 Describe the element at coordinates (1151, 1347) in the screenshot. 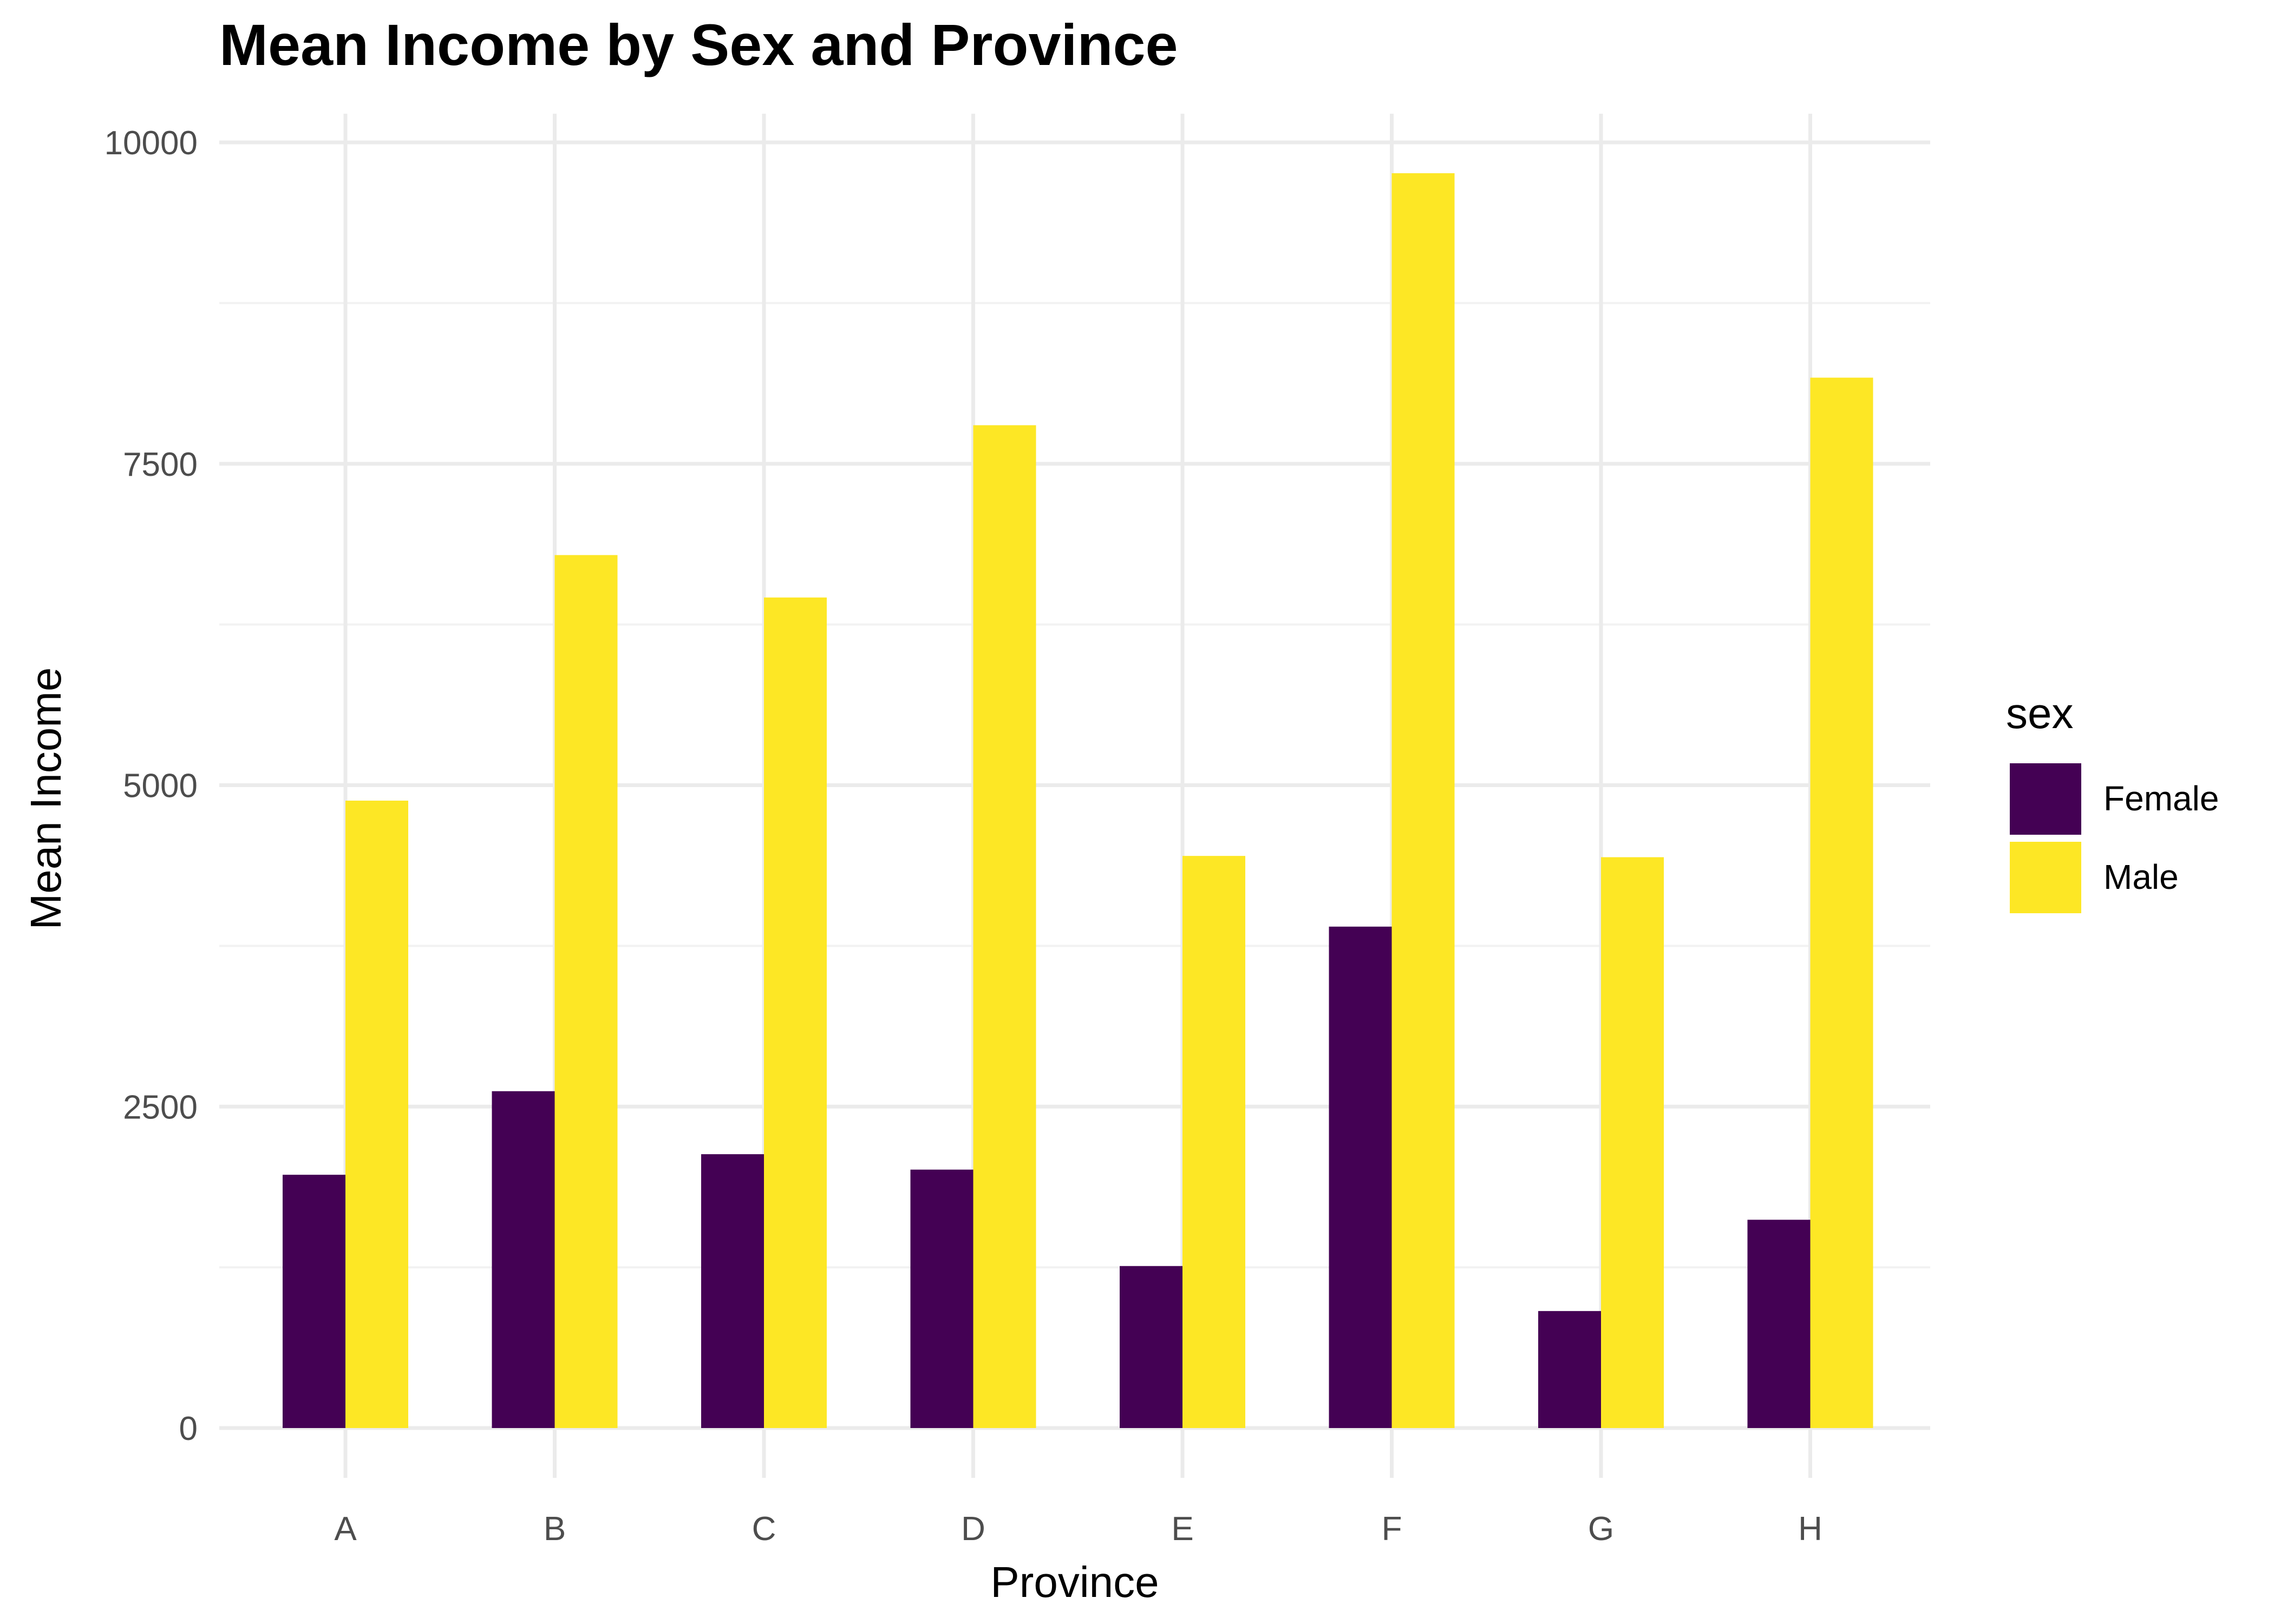

I see `bar-female-e` at that location.